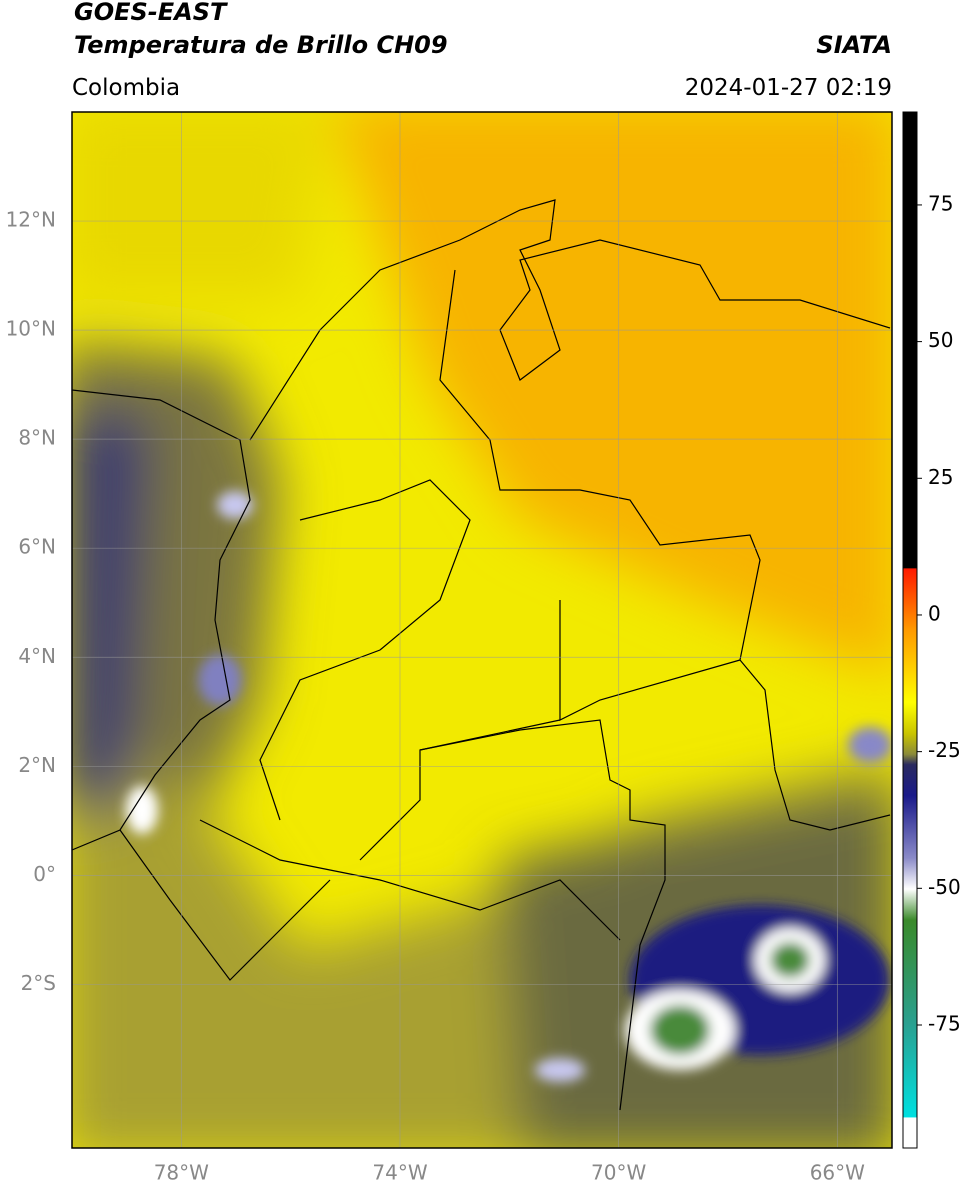 This screenshot has width=966, height=1194. I want to click on datetime: 2024-01-27 02:19, so click(788, 88).